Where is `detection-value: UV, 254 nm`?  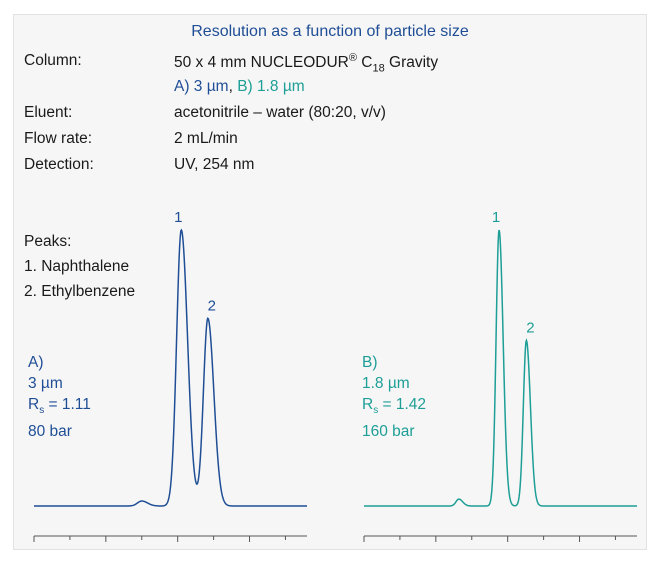
detection-value: UV, 254 nm is located at coordinates (214, 164).